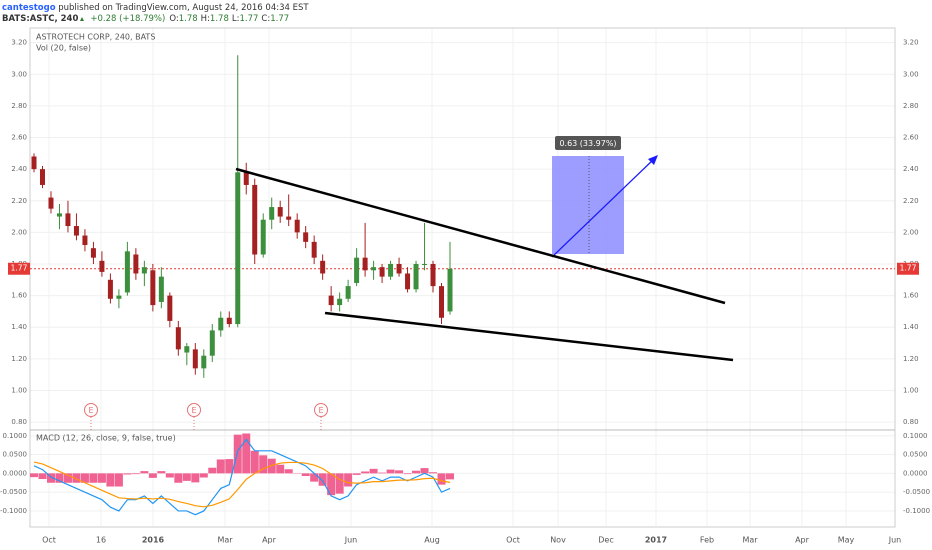 The image size is (932, 550). What do you see at coordinates (846, 540) in the screenshot?
I see `x-tick-label: May` at bounding box center [846, 540].